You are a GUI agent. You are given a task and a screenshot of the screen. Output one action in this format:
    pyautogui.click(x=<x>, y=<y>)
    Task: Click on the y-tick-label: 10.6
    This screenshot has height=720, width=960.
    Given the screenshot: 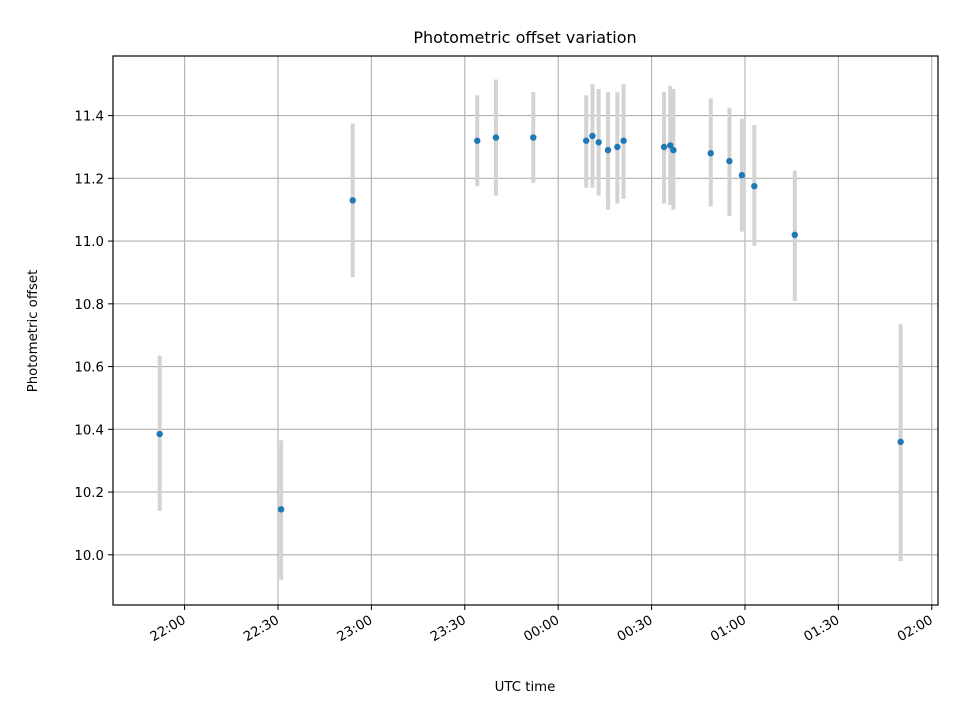 What is the action you would take?
    pyautogui.click(x=89, y=368)
    